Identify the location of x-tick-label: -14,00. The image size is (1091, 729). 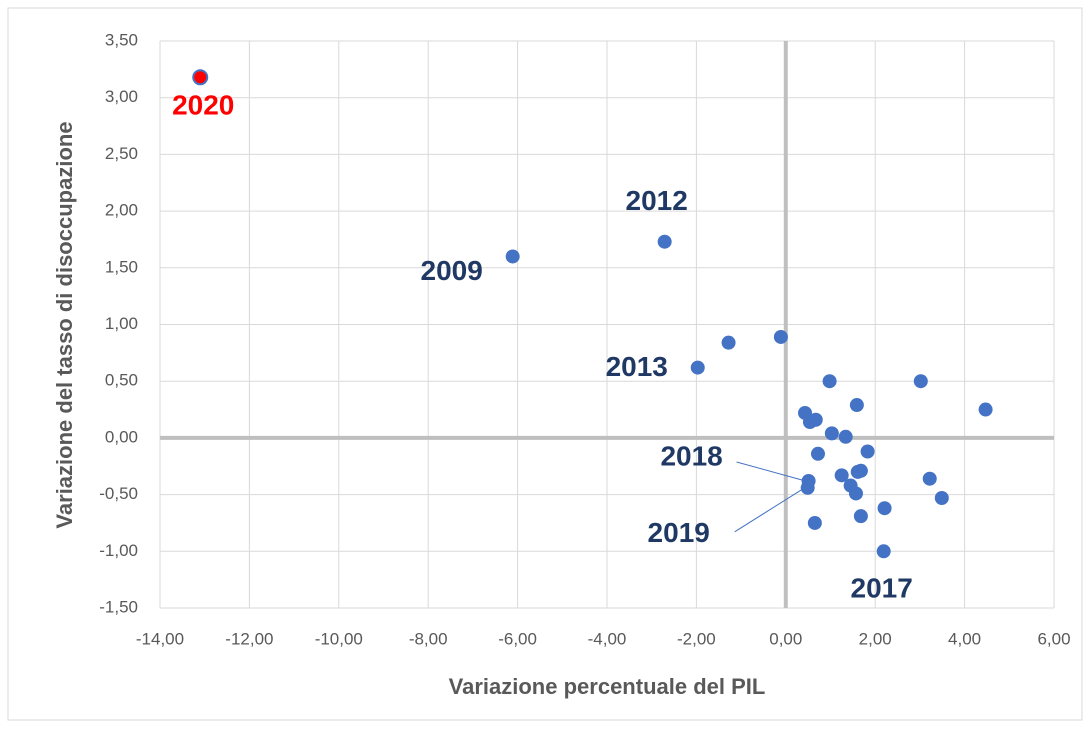
(160, 638).